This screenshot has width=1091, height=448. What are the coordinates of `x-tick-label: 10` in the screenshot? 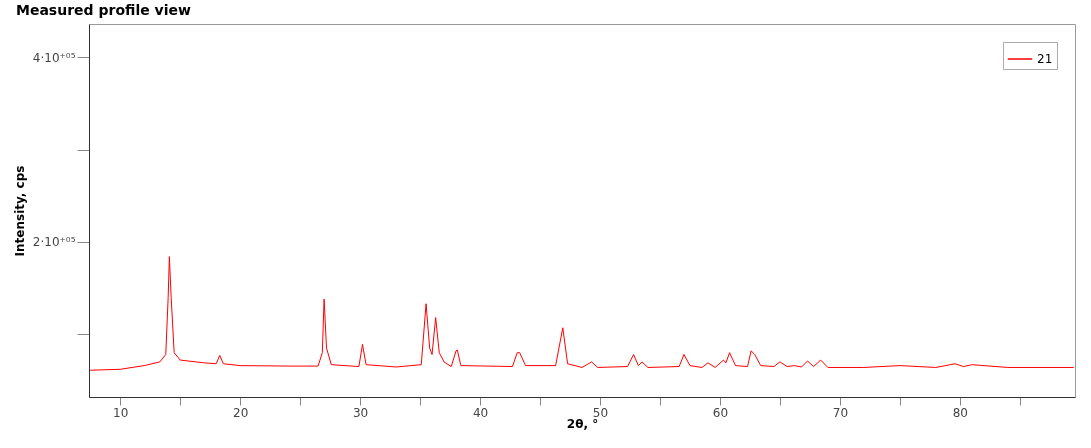 It's located at (121, 412).